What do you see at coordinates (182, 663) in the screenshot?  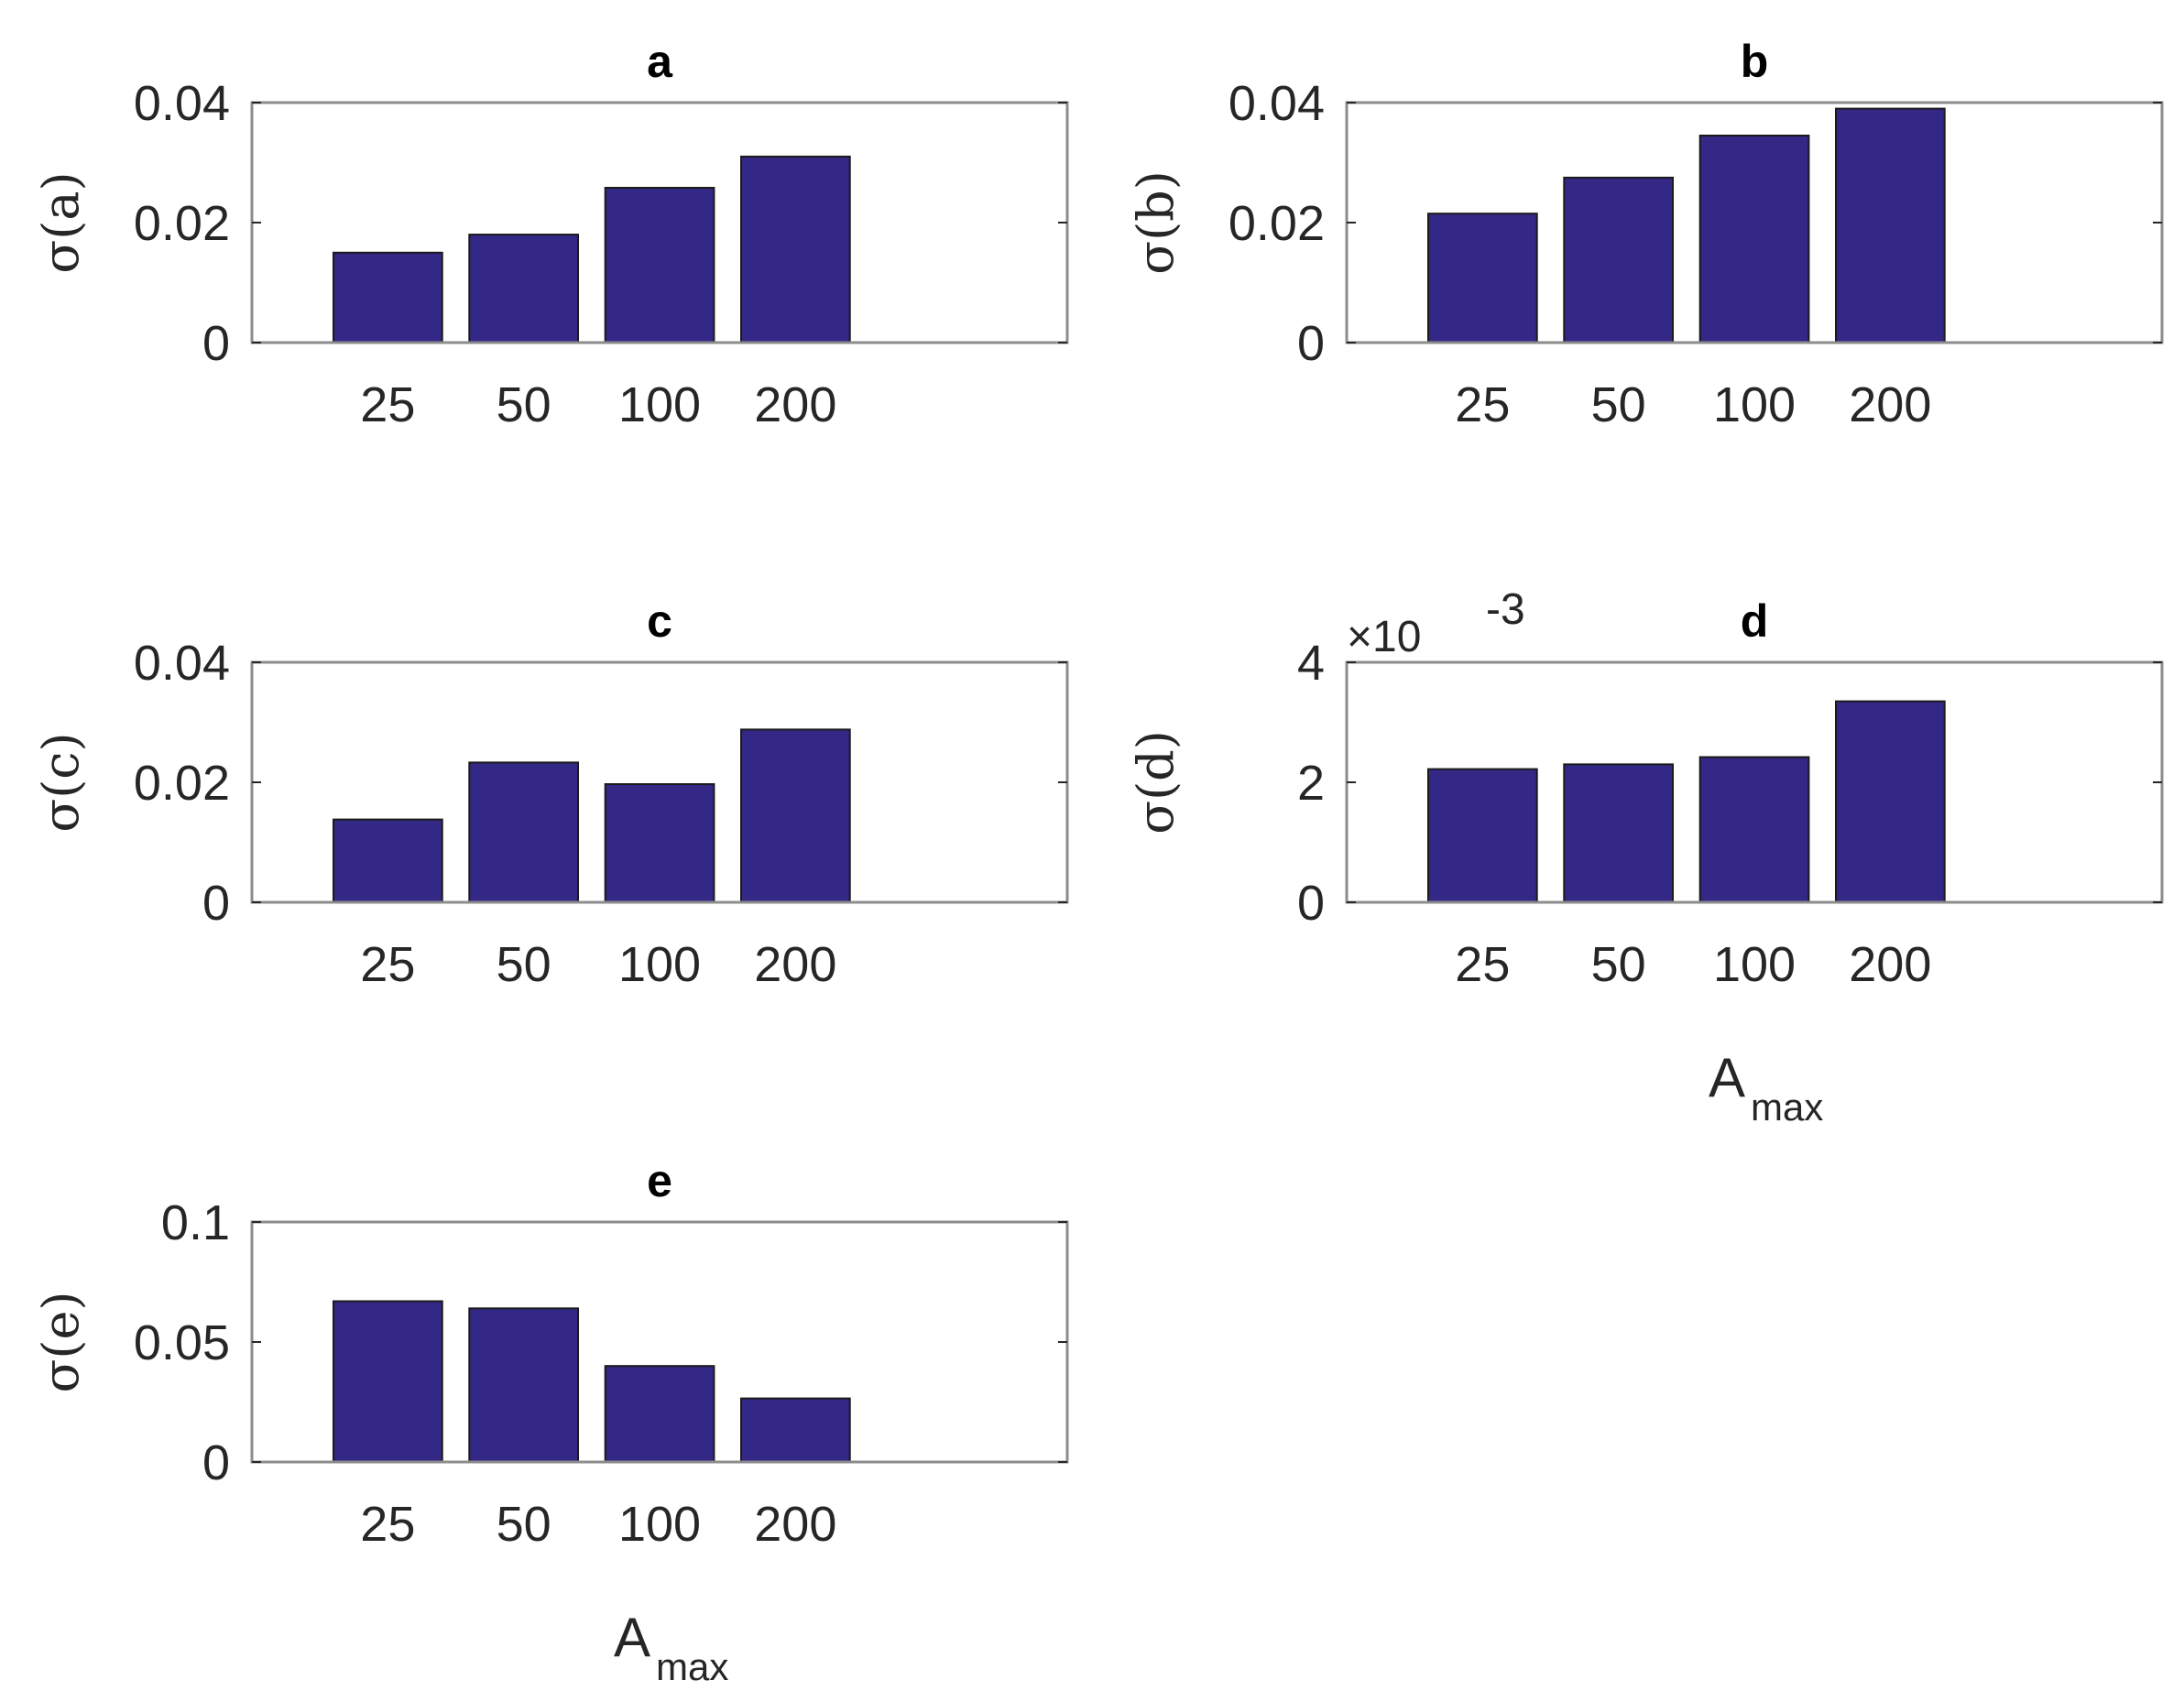 I see `ytick-label-c-2: 0.04` at bounding box center [182, 663].